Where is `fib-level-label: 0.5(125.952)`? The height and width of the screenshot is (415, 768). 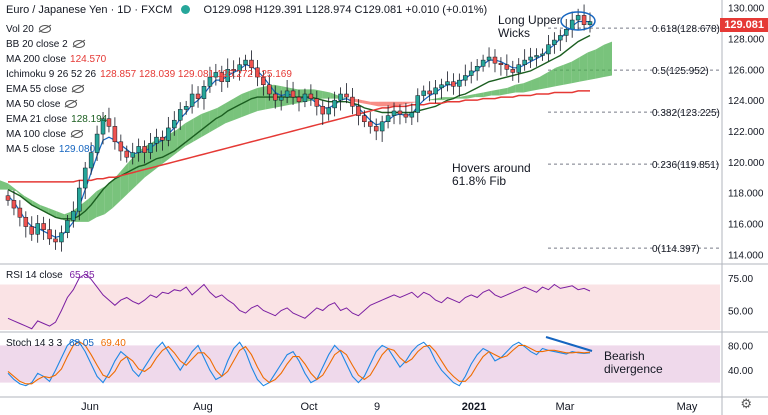 fib-level-label: 0.5(125.952) is located at coordinates (680, 71).